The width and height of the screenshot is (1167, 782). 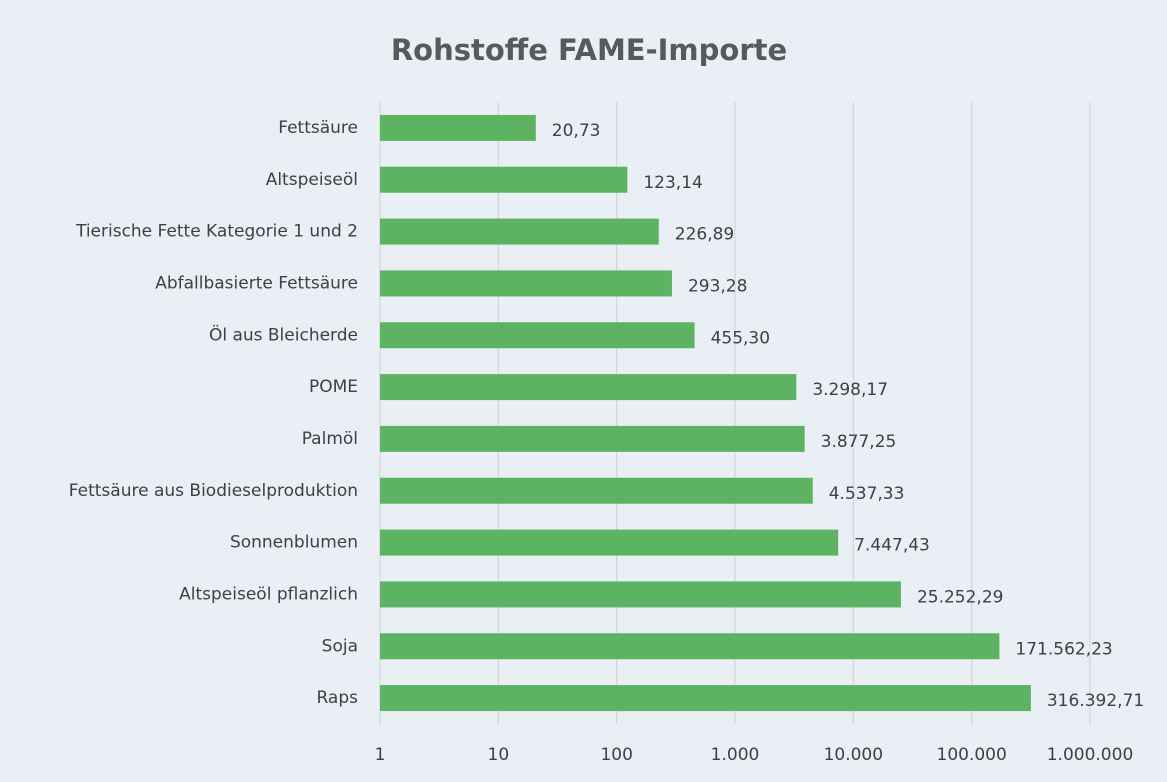 I want to click on data-label: 3.298,17, so click(x=850, y=390).